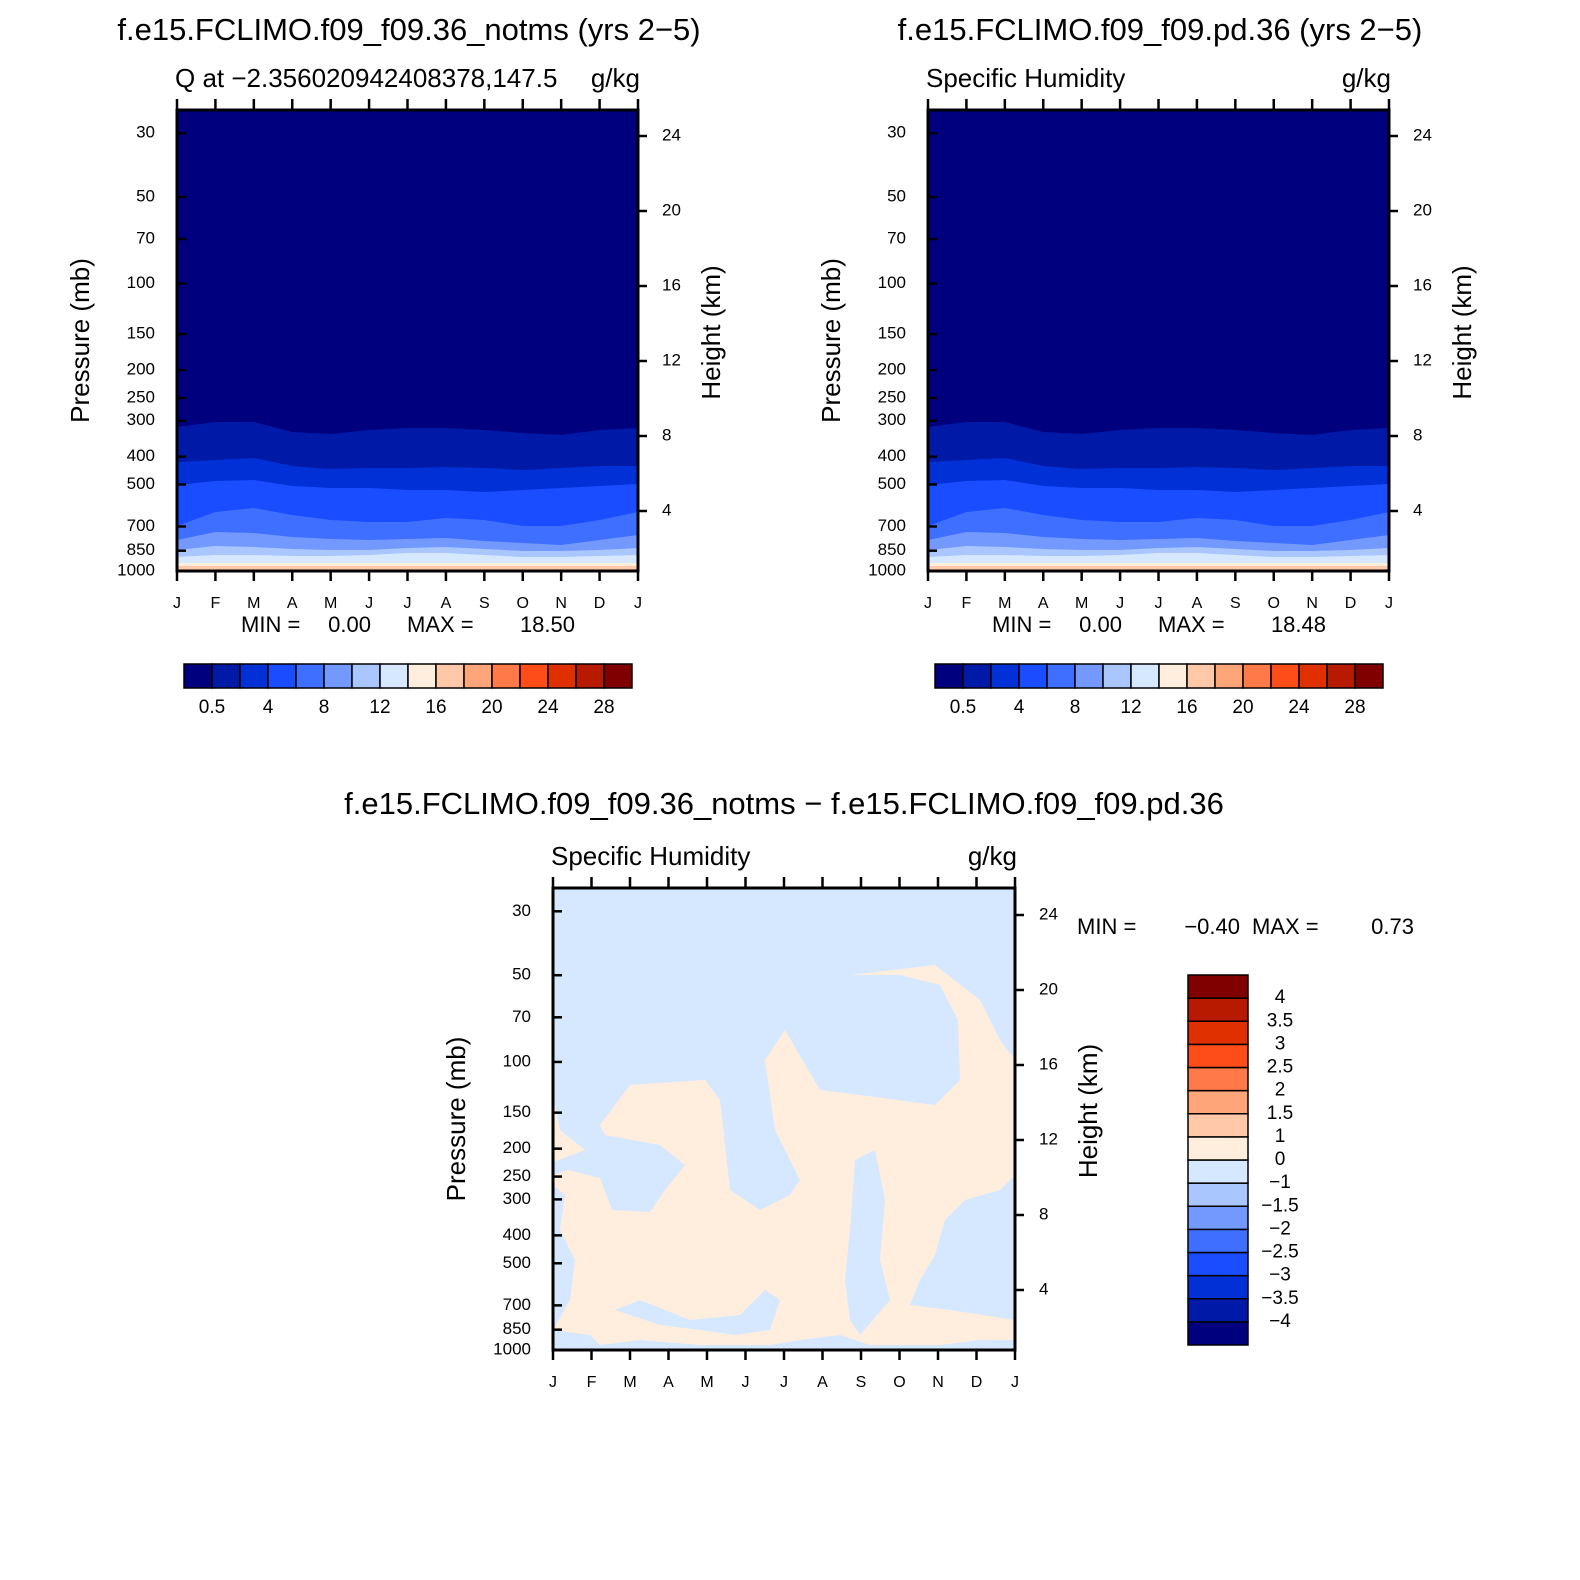 The image size is (1580, 1580). I want to click on colorbar-label: 24, so click(548, 707).